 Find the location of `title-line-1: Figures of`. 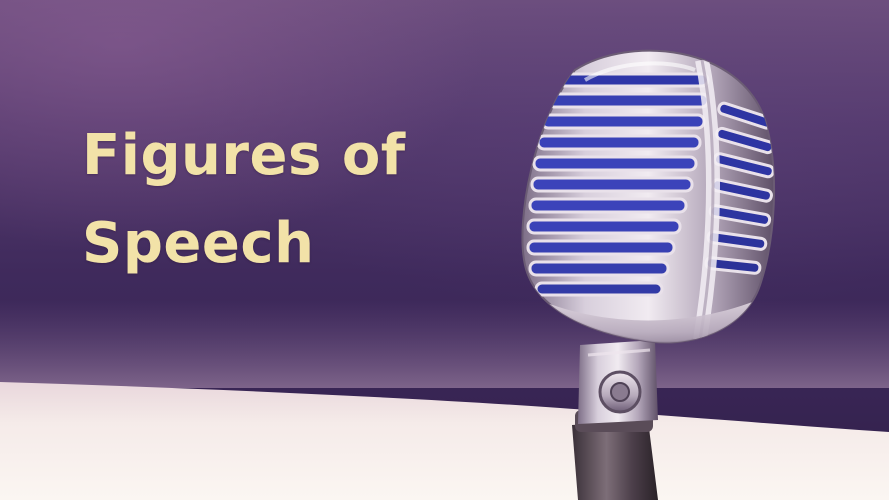

title-line-1: Figures of is located at coordinates (244, 155).